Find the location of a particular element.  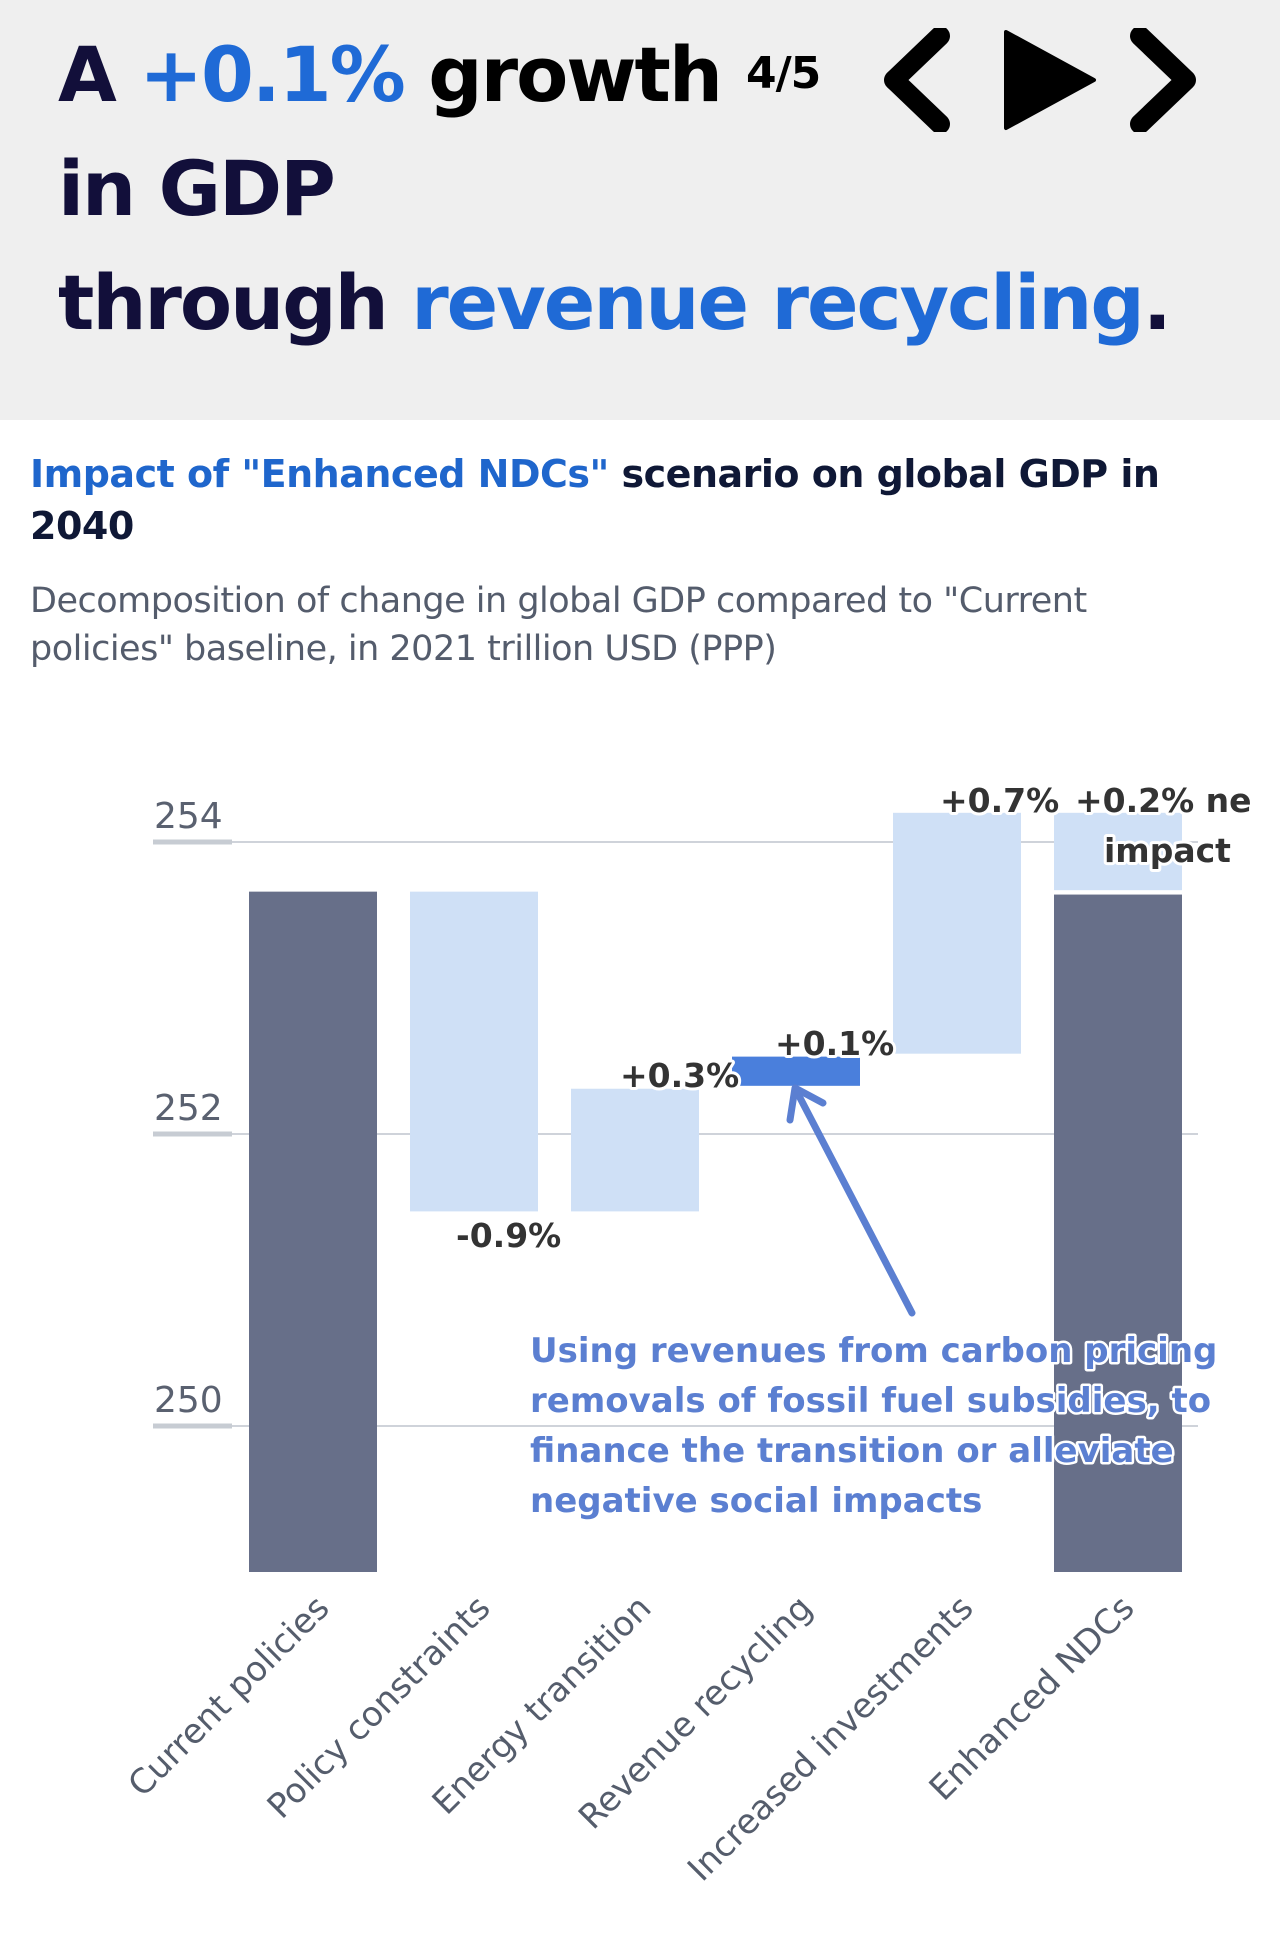

chevron-left-icon is located at coordinates (917, 80).